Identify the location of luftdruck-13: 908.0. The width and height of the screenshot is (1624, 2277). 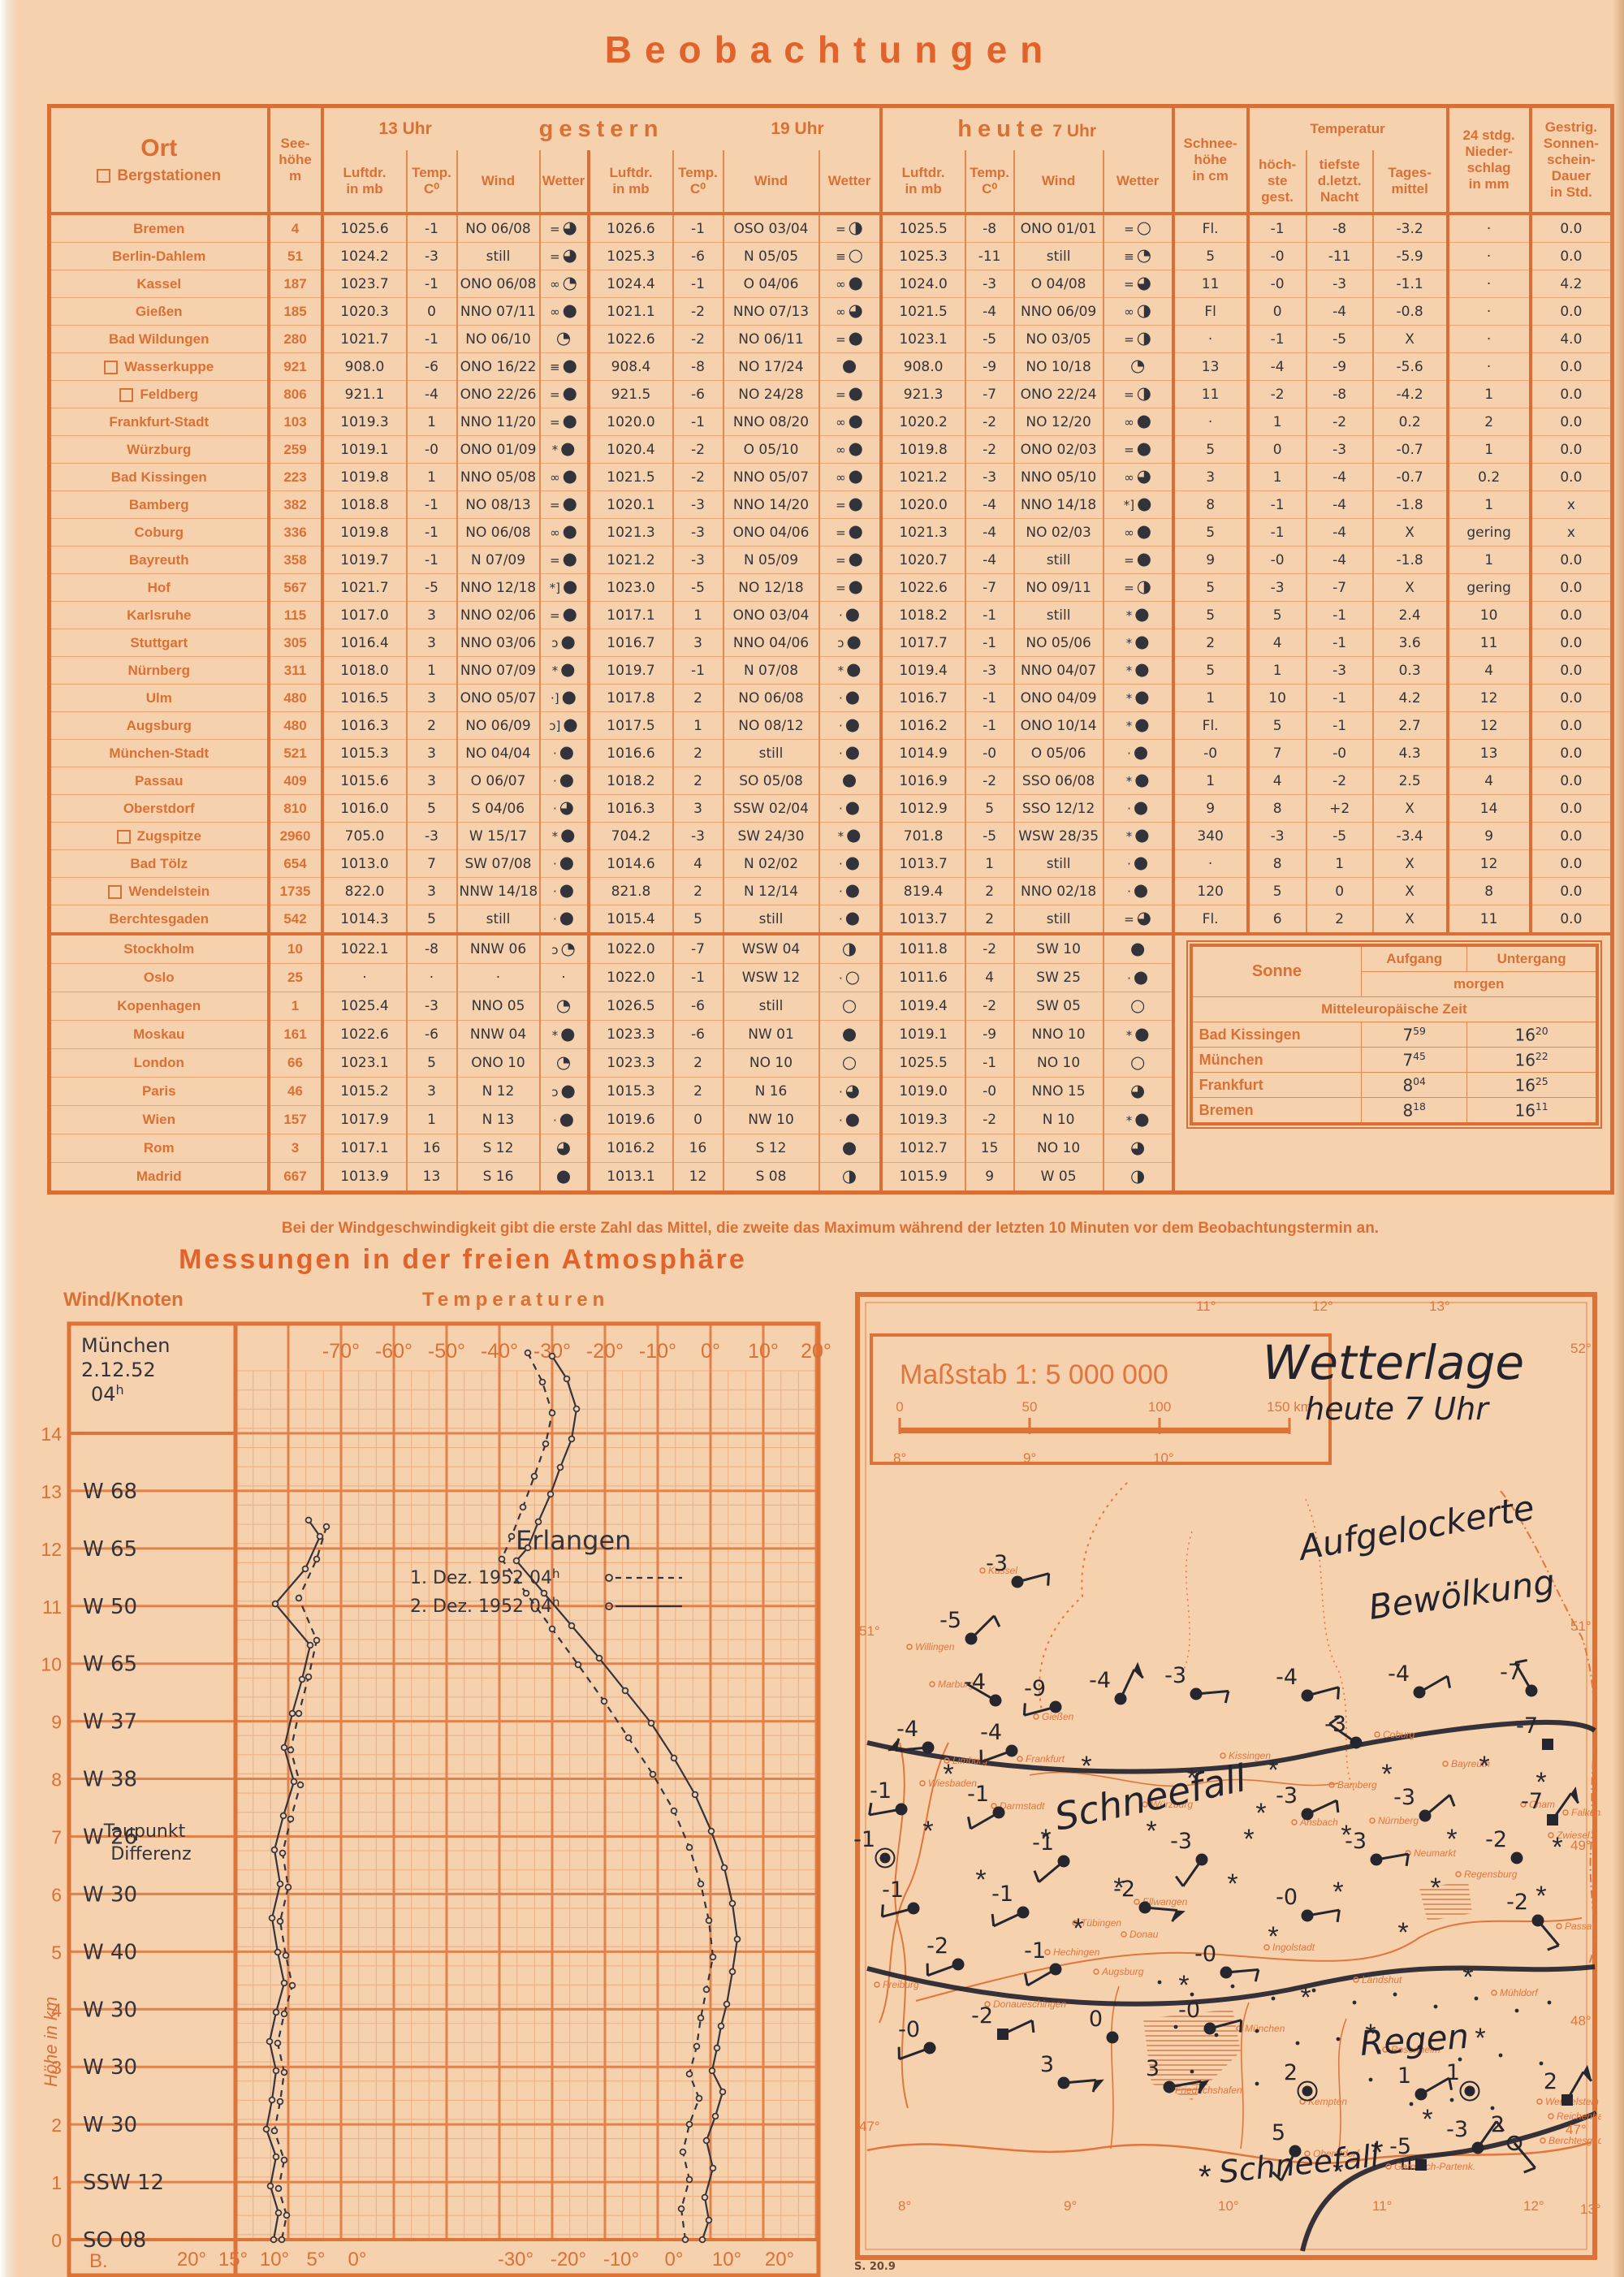
(364, 366).